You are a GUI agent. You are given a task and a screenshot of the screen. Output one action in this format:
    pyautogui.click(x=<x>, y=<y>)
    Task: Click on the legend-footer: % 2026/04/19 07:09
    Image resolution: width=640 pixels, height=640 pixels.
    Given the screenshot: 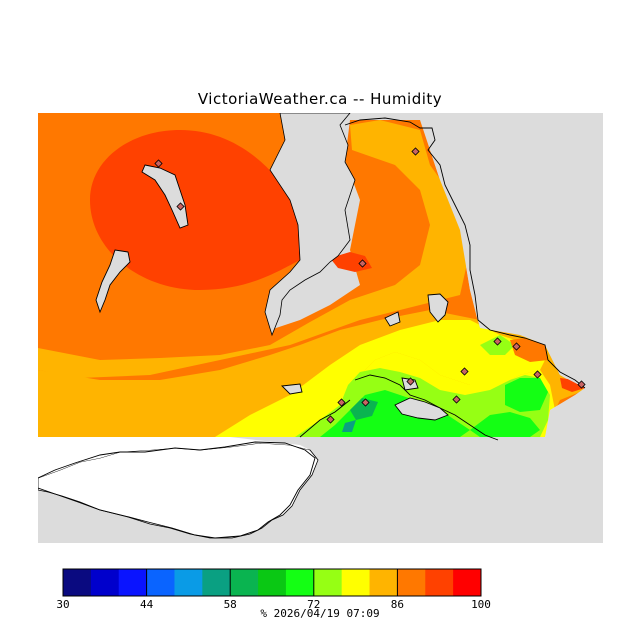 What is the action you would take?
    pyautogui.click(x=320, y=613)
    